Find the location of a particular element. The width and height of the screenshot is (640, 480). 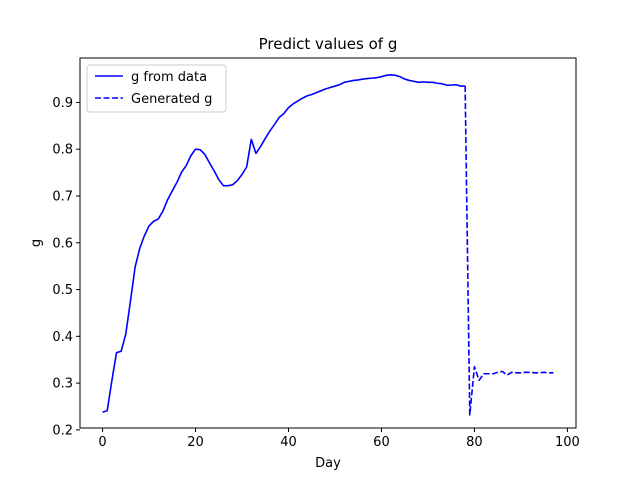

x-tick-label: 20 is located at coordinates (195, 442).